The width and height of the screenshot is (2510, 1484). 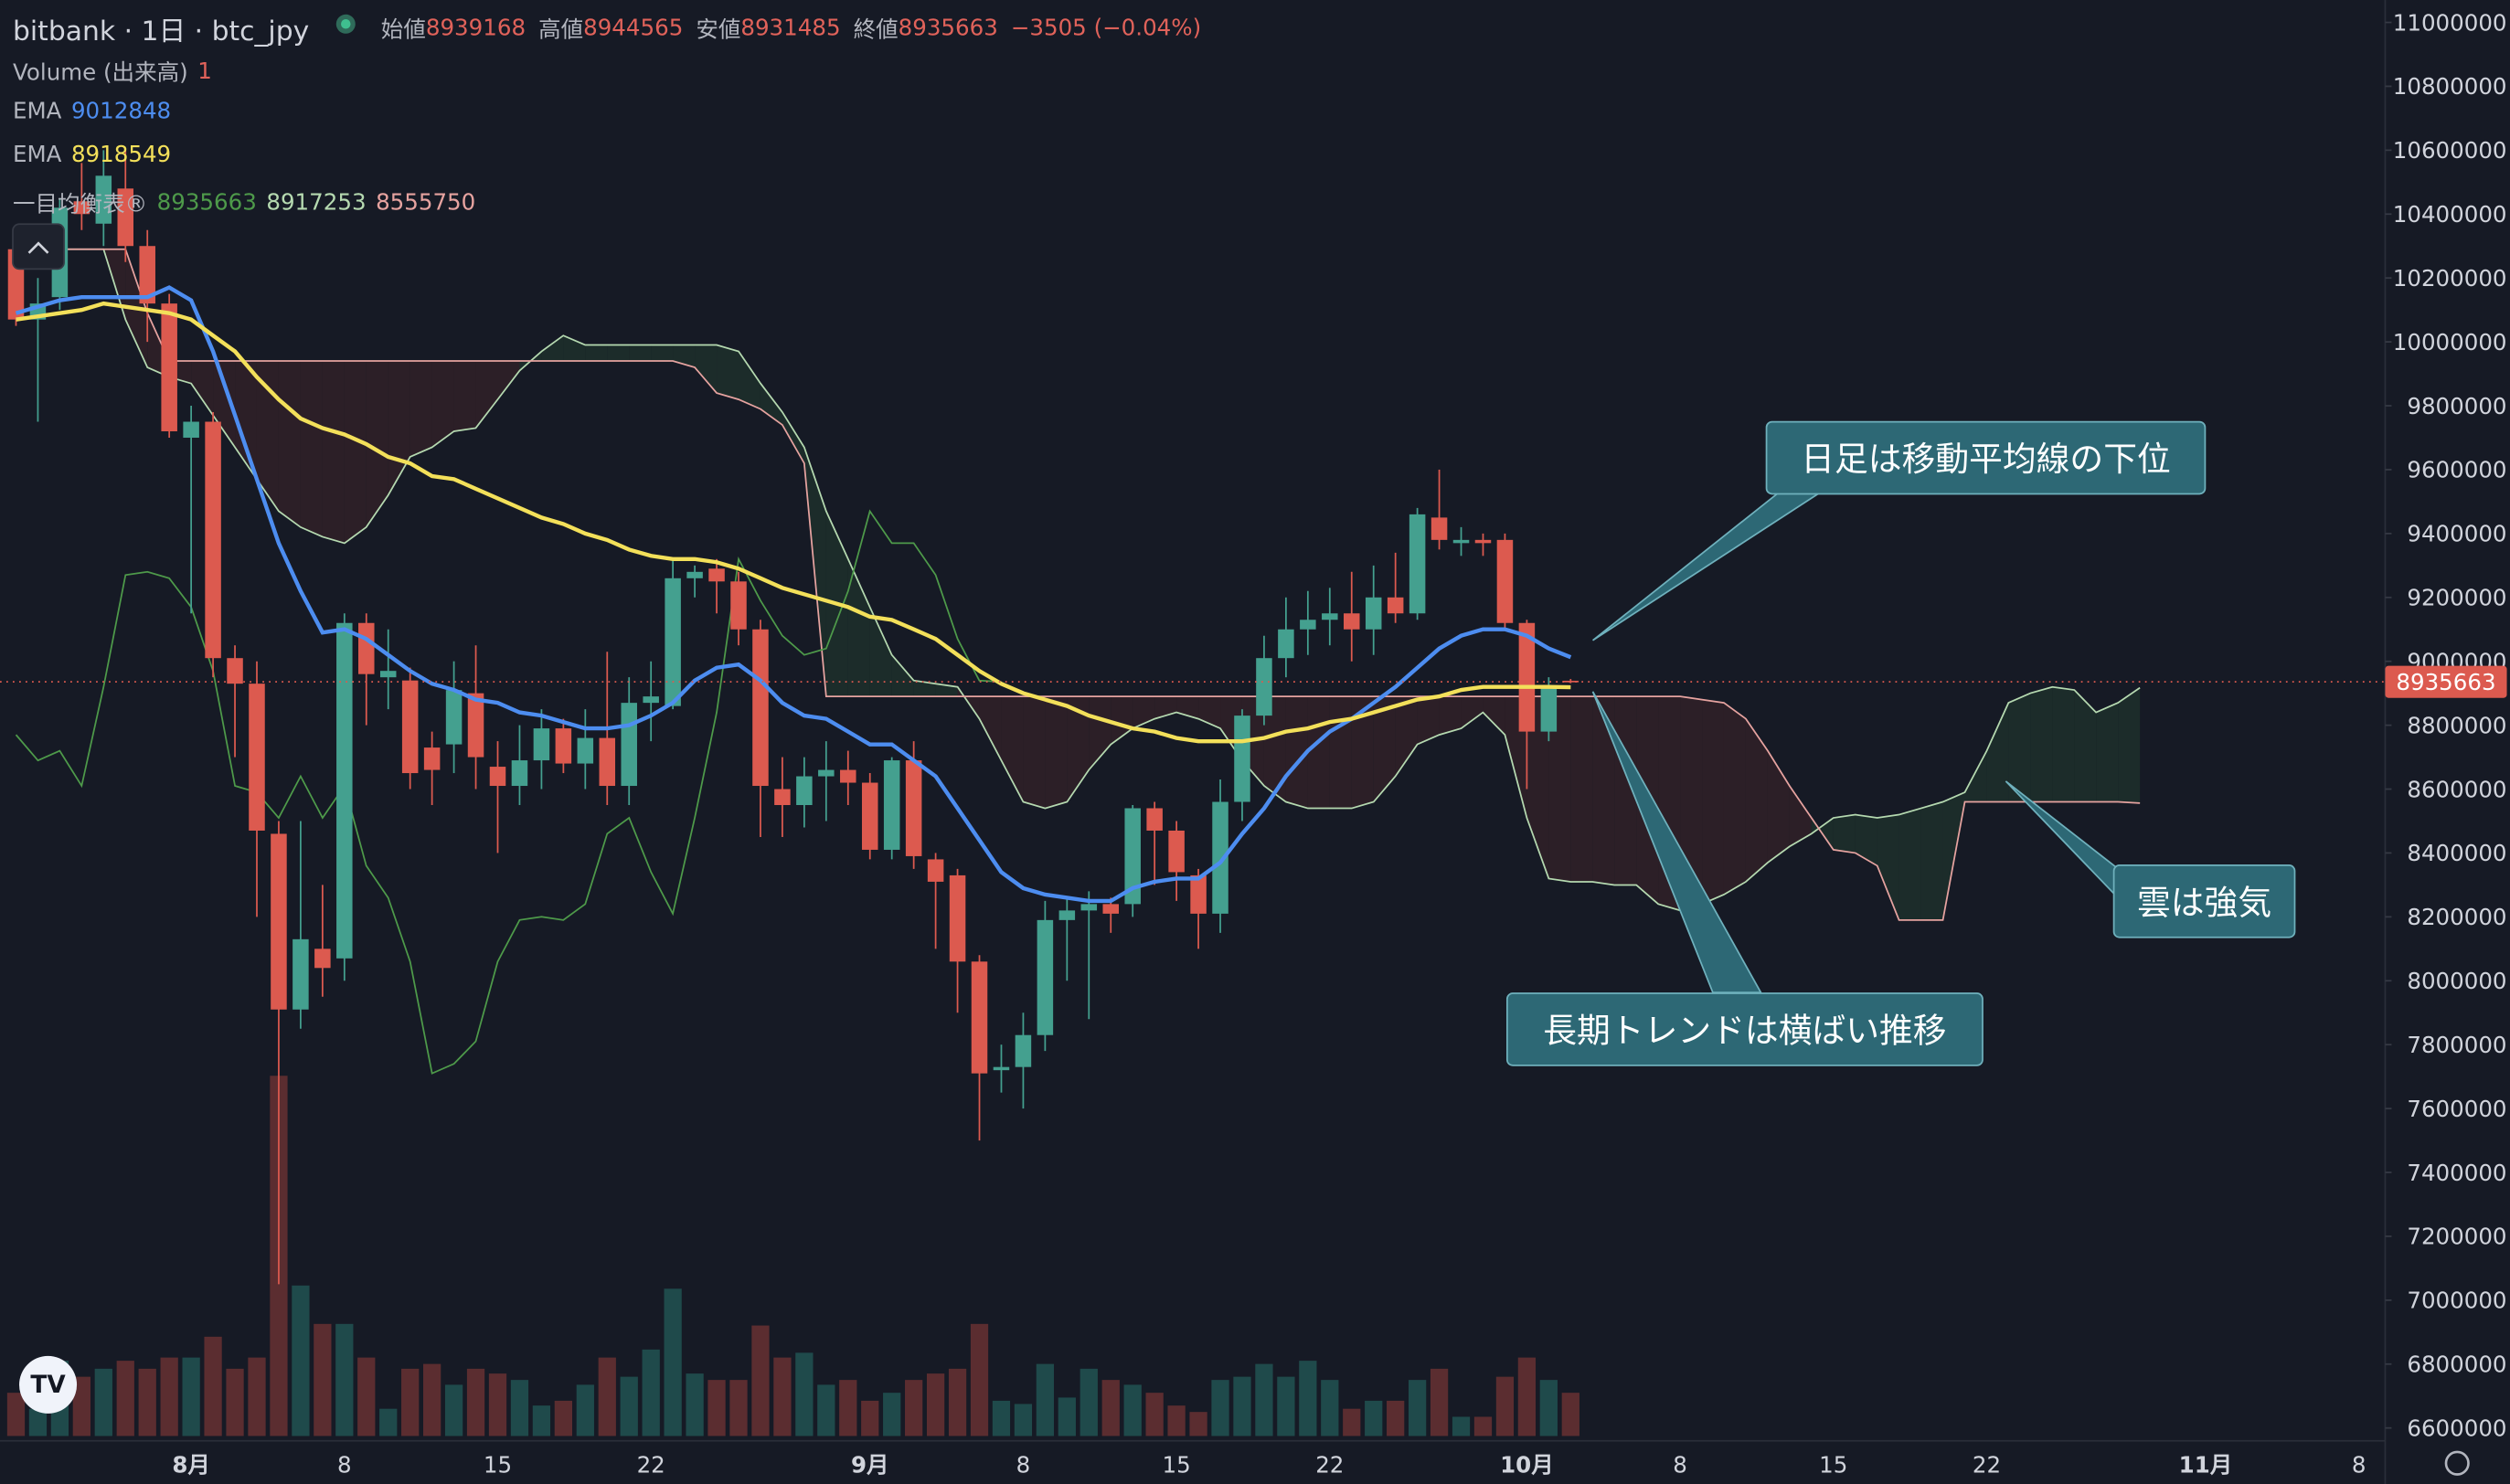 What do you see at coordinates (316, 203) in the screenshot?
I see `ichimoku-value: 8917253` at bounding box center [316, 203].